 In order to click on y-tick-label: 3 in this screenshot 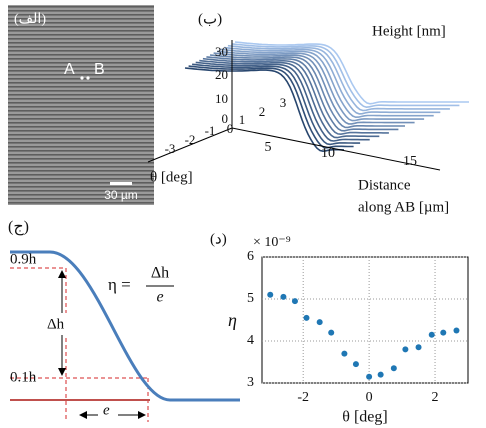, I will do `click(250, 382)`.